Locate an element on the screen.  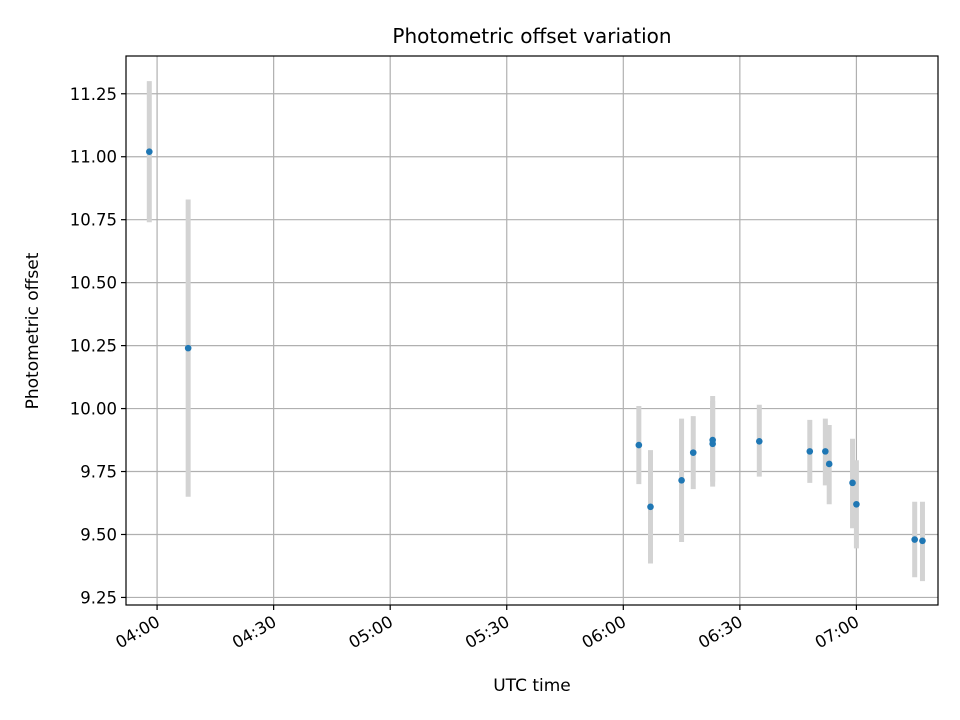
x-axis-title: UTC time is located at coordinates (532, 686).